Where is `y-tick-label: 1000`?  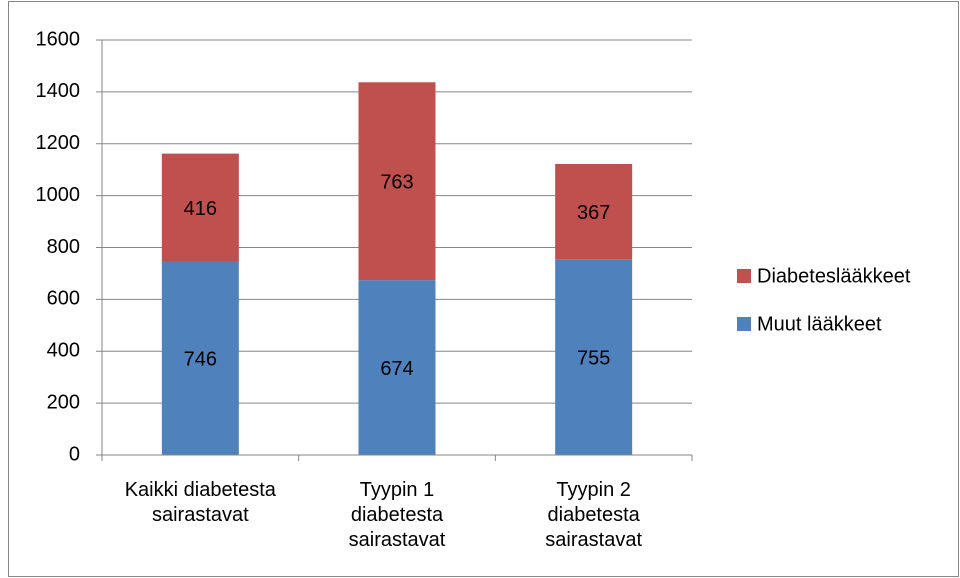
y-tick-label: 1000 is located at coordinates (58, 195).